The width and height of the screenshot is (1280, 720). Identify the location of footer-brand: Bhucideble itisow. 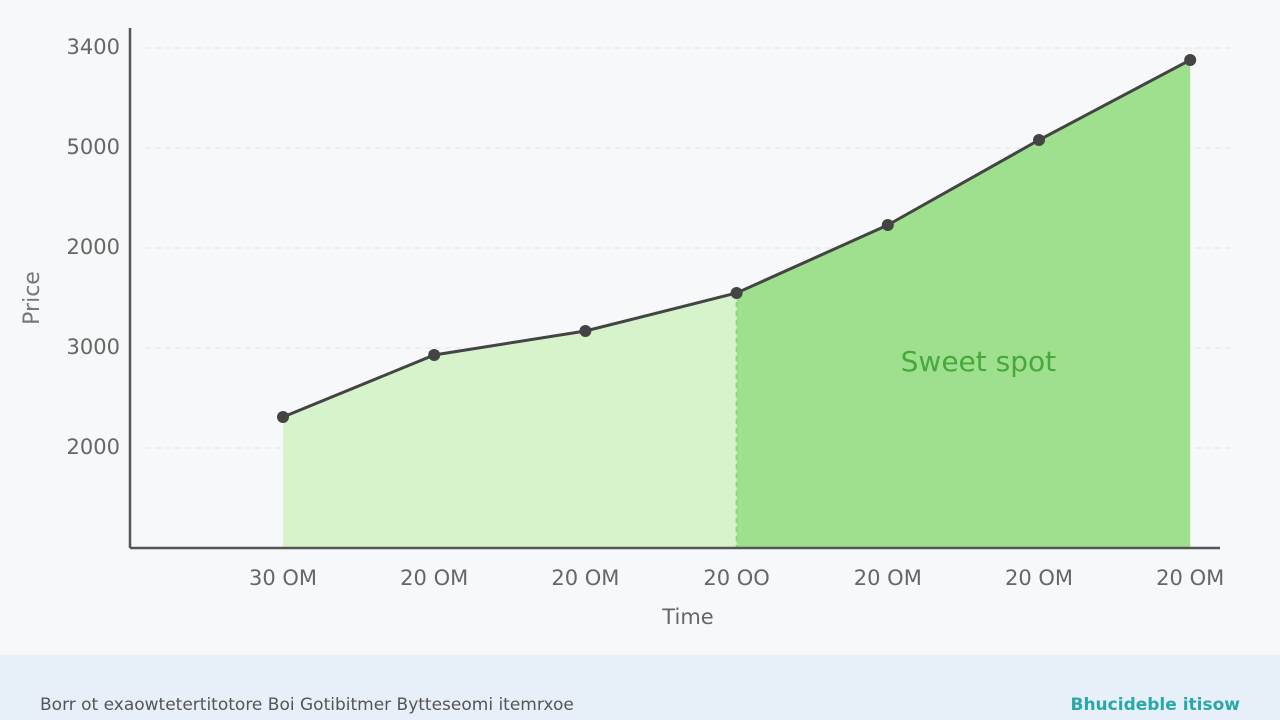
(1155, 705).